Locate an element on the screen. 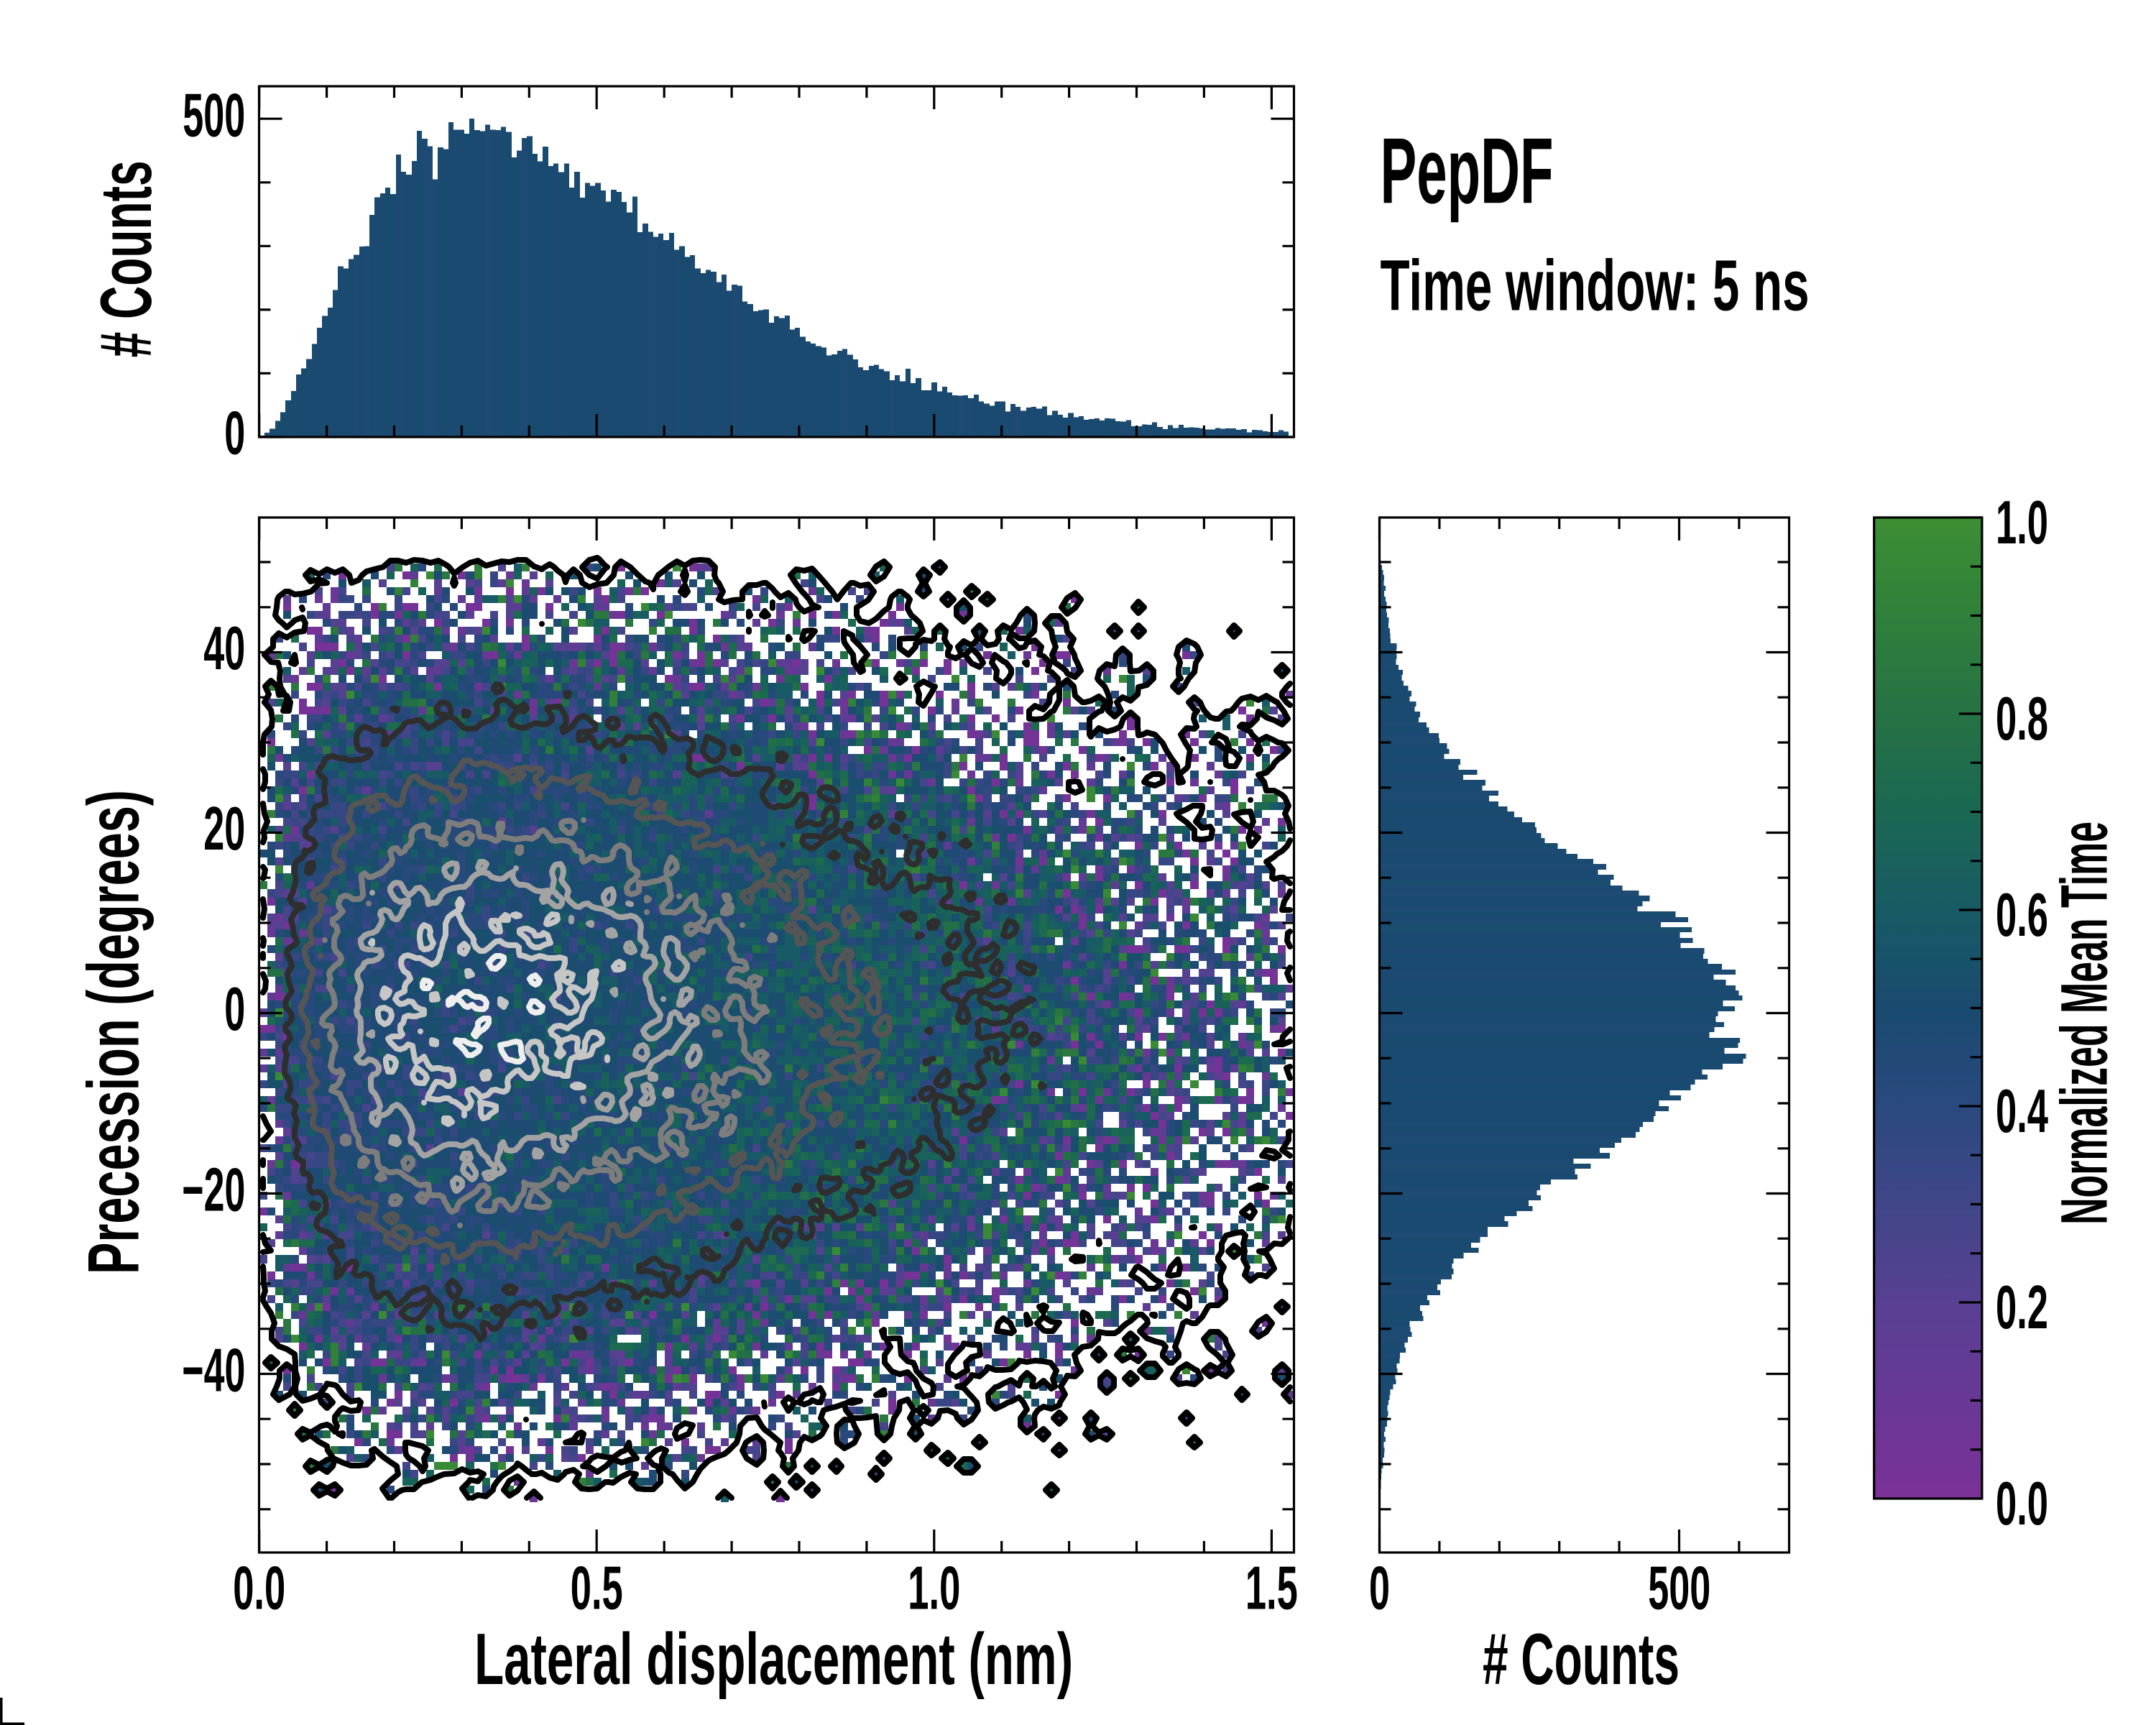 Image resolution: width=2156 pixels, height=1725 pixels. svg-text: 20 is located at coordinates (224, 829).